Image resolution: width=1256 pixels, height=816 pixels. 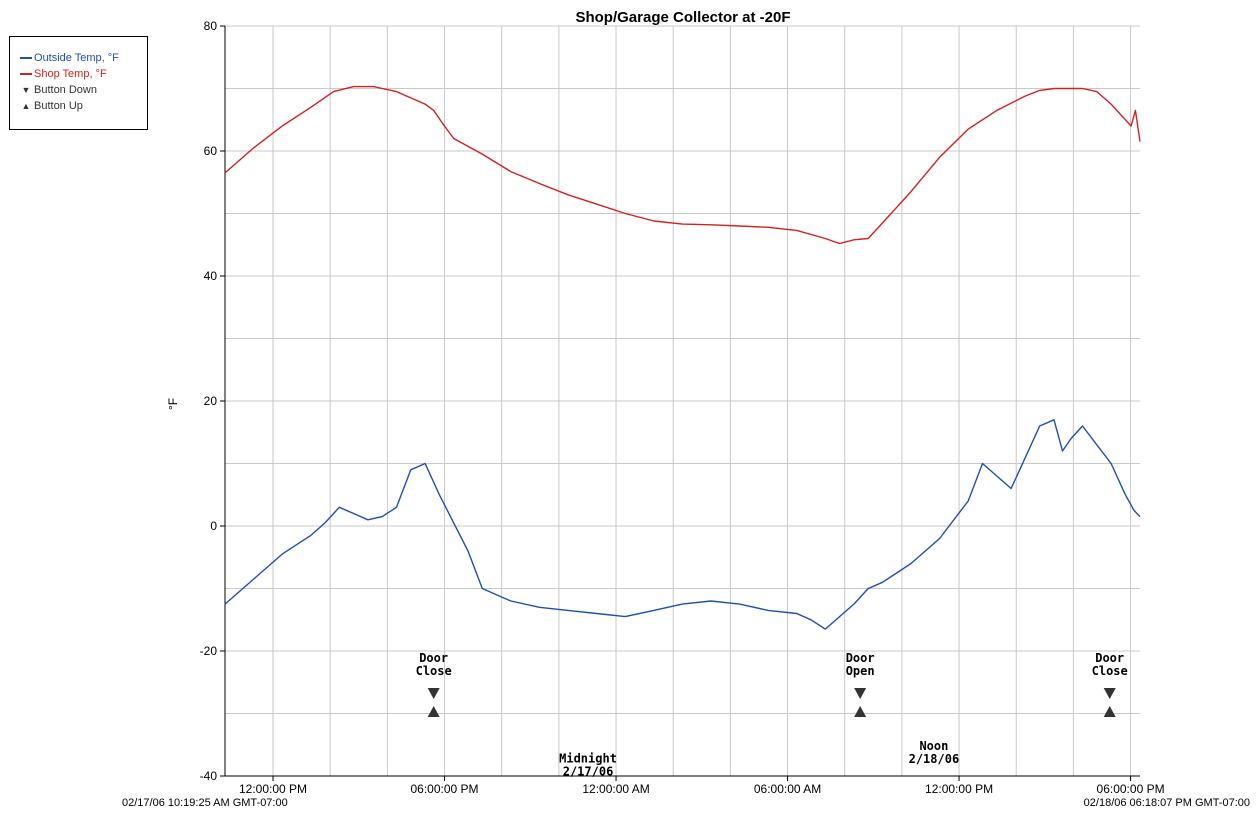 I want to click on legend-item-outside-temp: Outside Temp, °F, so click(x=83, y=58).